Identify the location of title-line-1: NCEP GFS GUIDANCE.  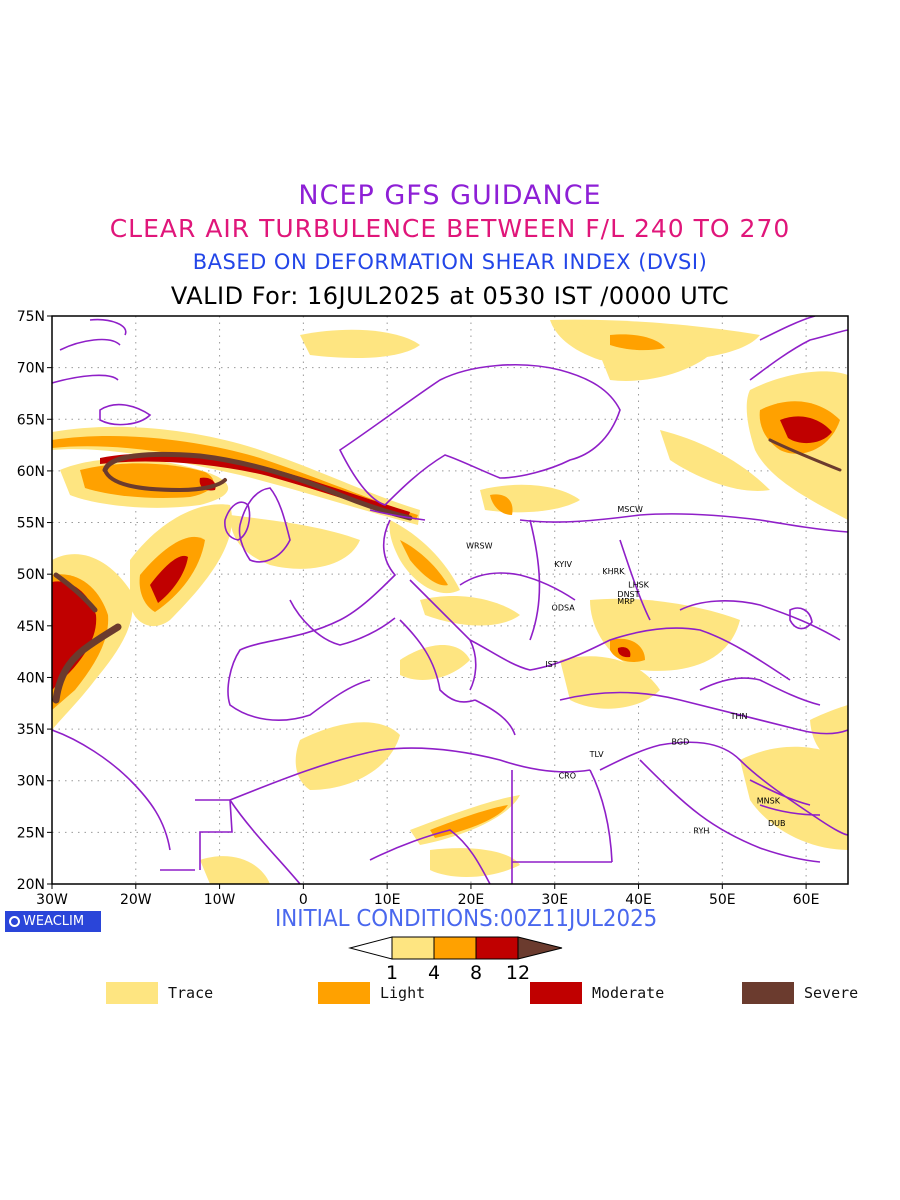
(450, 195).